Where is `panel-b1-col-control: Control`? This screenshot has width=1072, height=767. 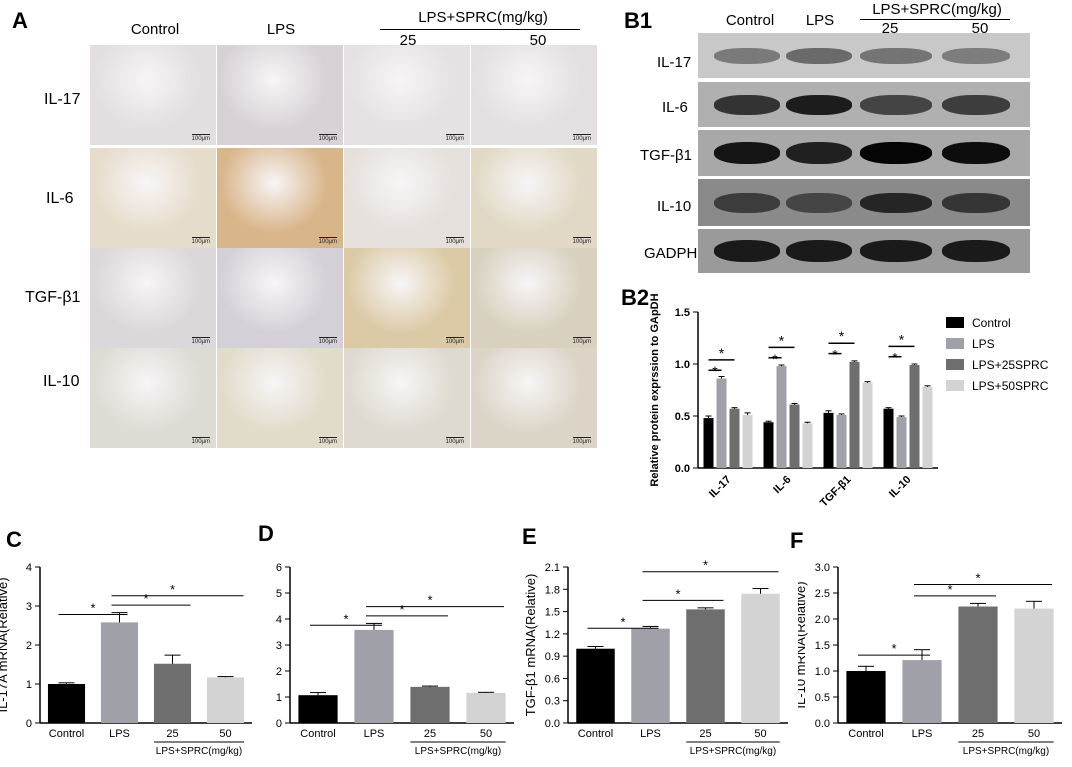
panel-b1-col-control: Control is located at coordinates (750, 20).